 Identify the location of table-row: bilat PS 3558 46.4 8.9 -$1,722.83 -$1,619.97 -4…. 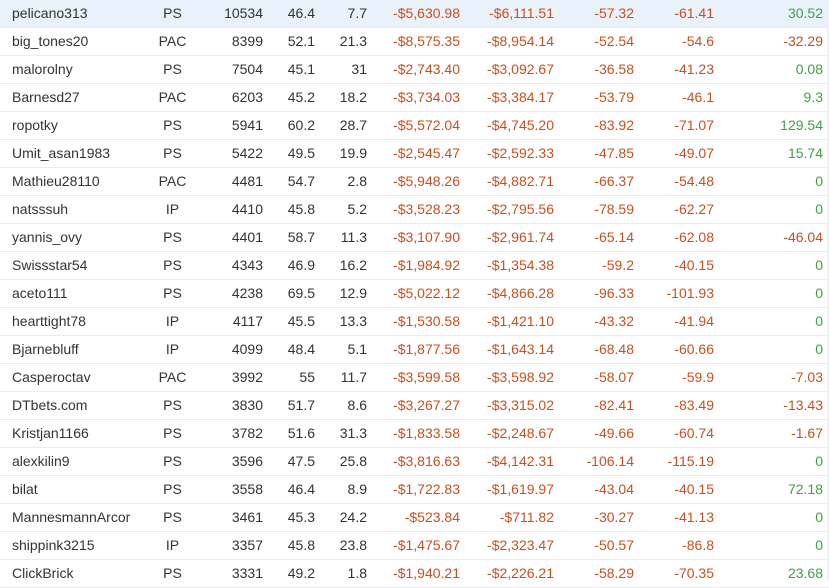
(414, 489).